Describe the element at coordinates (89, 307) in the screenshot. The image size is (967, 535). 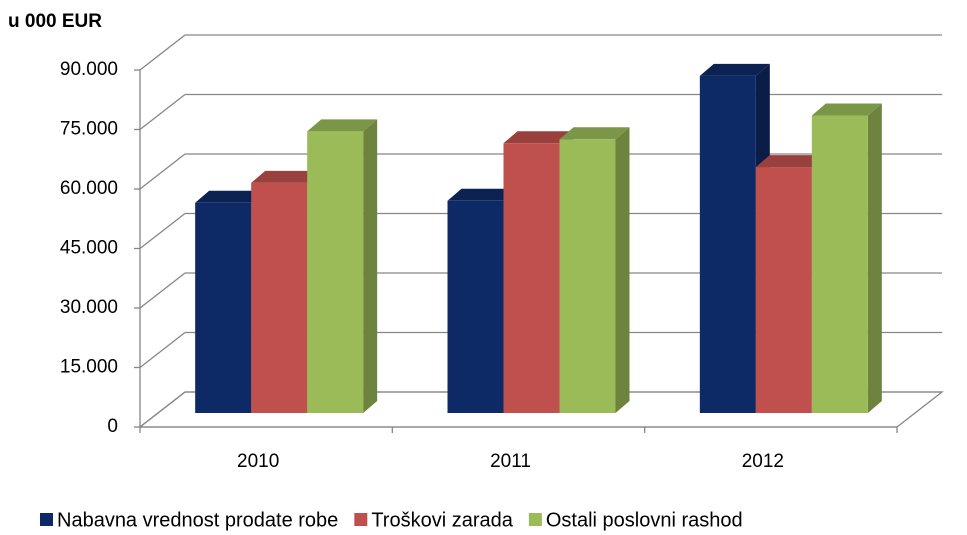
I see `y-tick-label: 30.000` at that location.